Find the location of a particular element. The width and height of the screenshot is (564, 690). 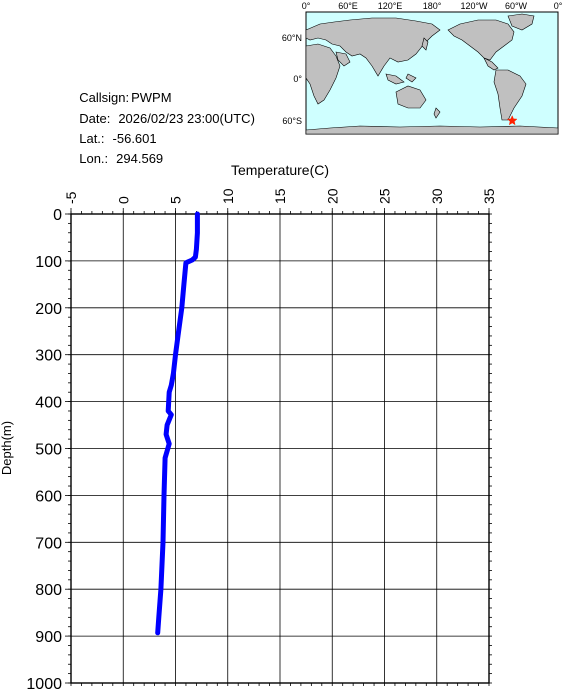

info-lon: Lon.: 294.569 is located at coordinates (117, 151).